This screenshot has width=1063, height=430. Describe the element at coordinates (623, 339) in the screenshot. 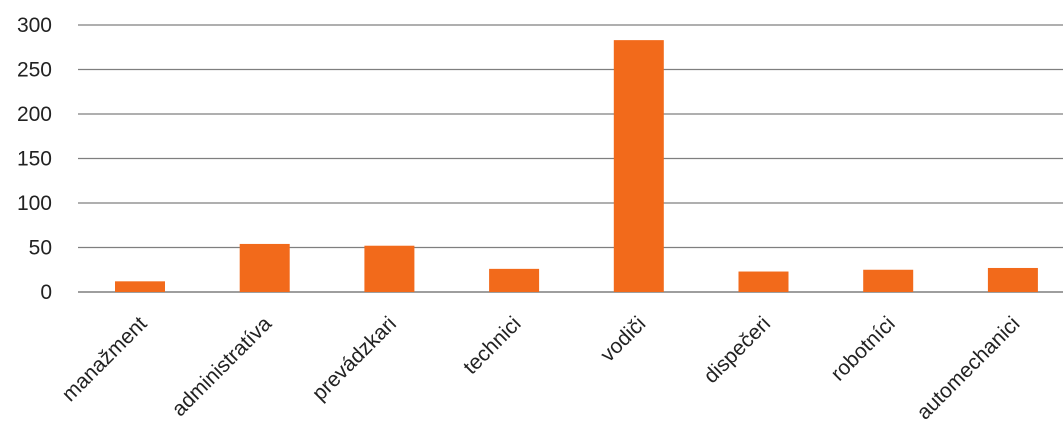

I see `x-category-label: vodiči` at that location.